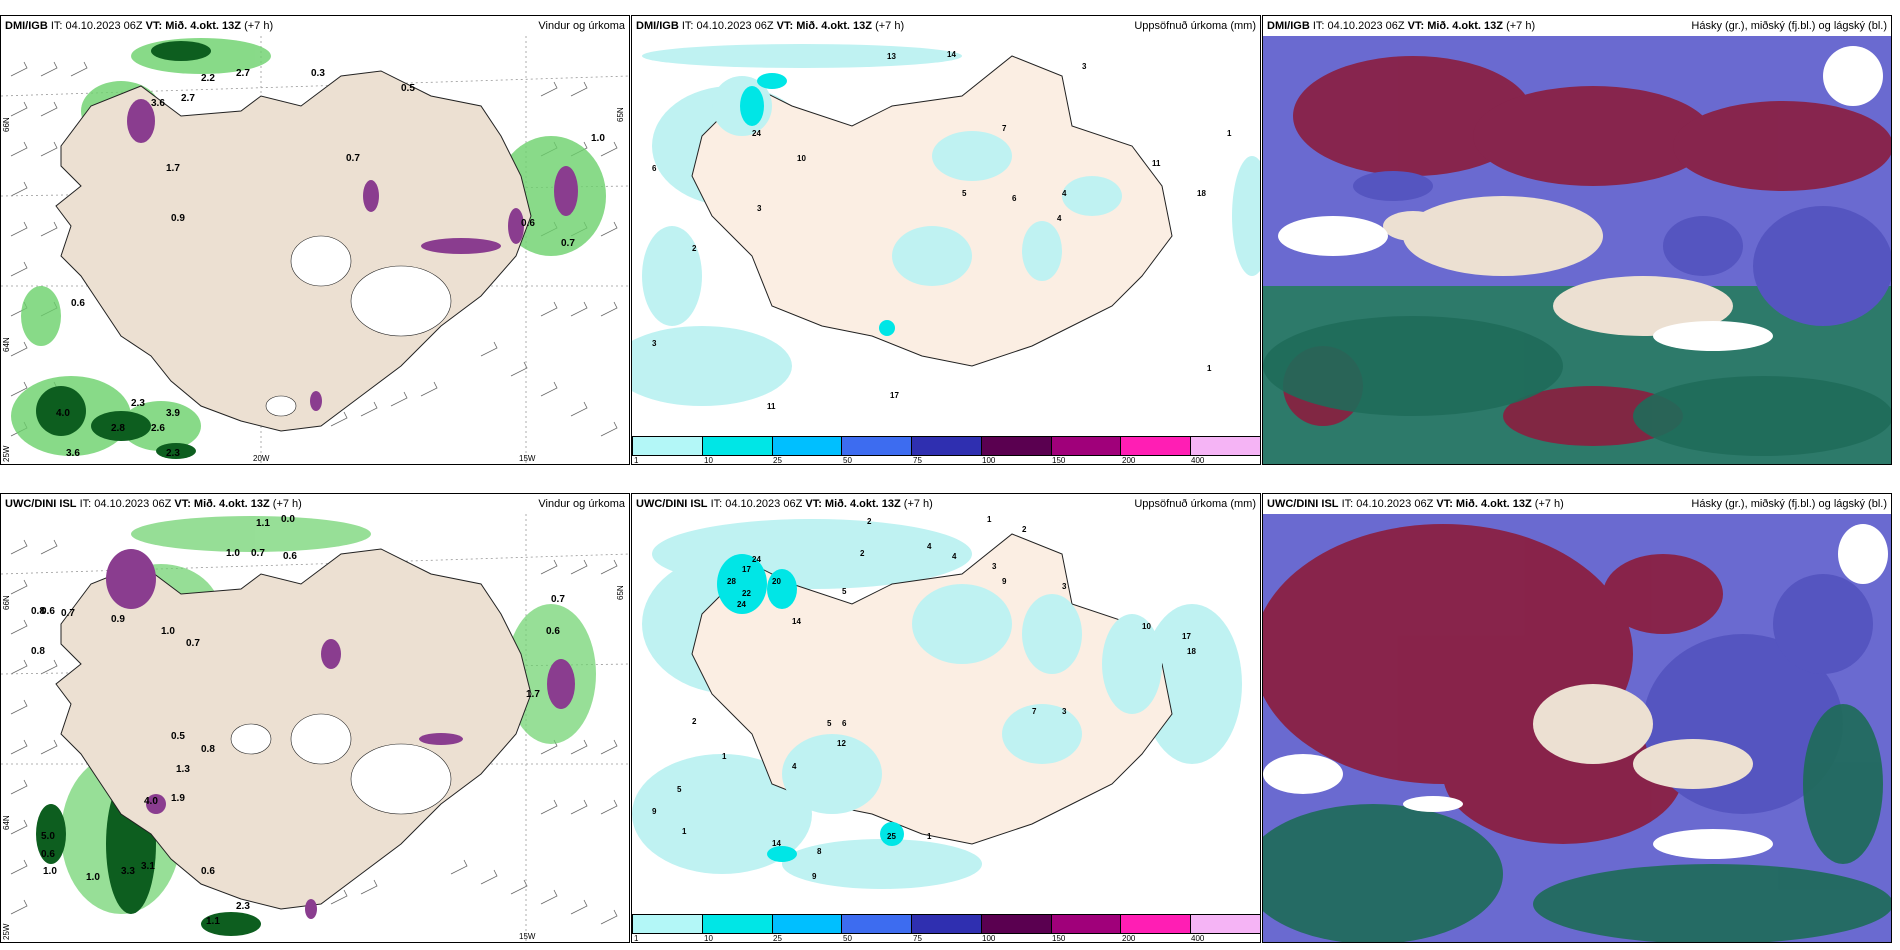 This screenshot has height=950, width=1900. I want to click on value-label: 5, so click(844, 591).